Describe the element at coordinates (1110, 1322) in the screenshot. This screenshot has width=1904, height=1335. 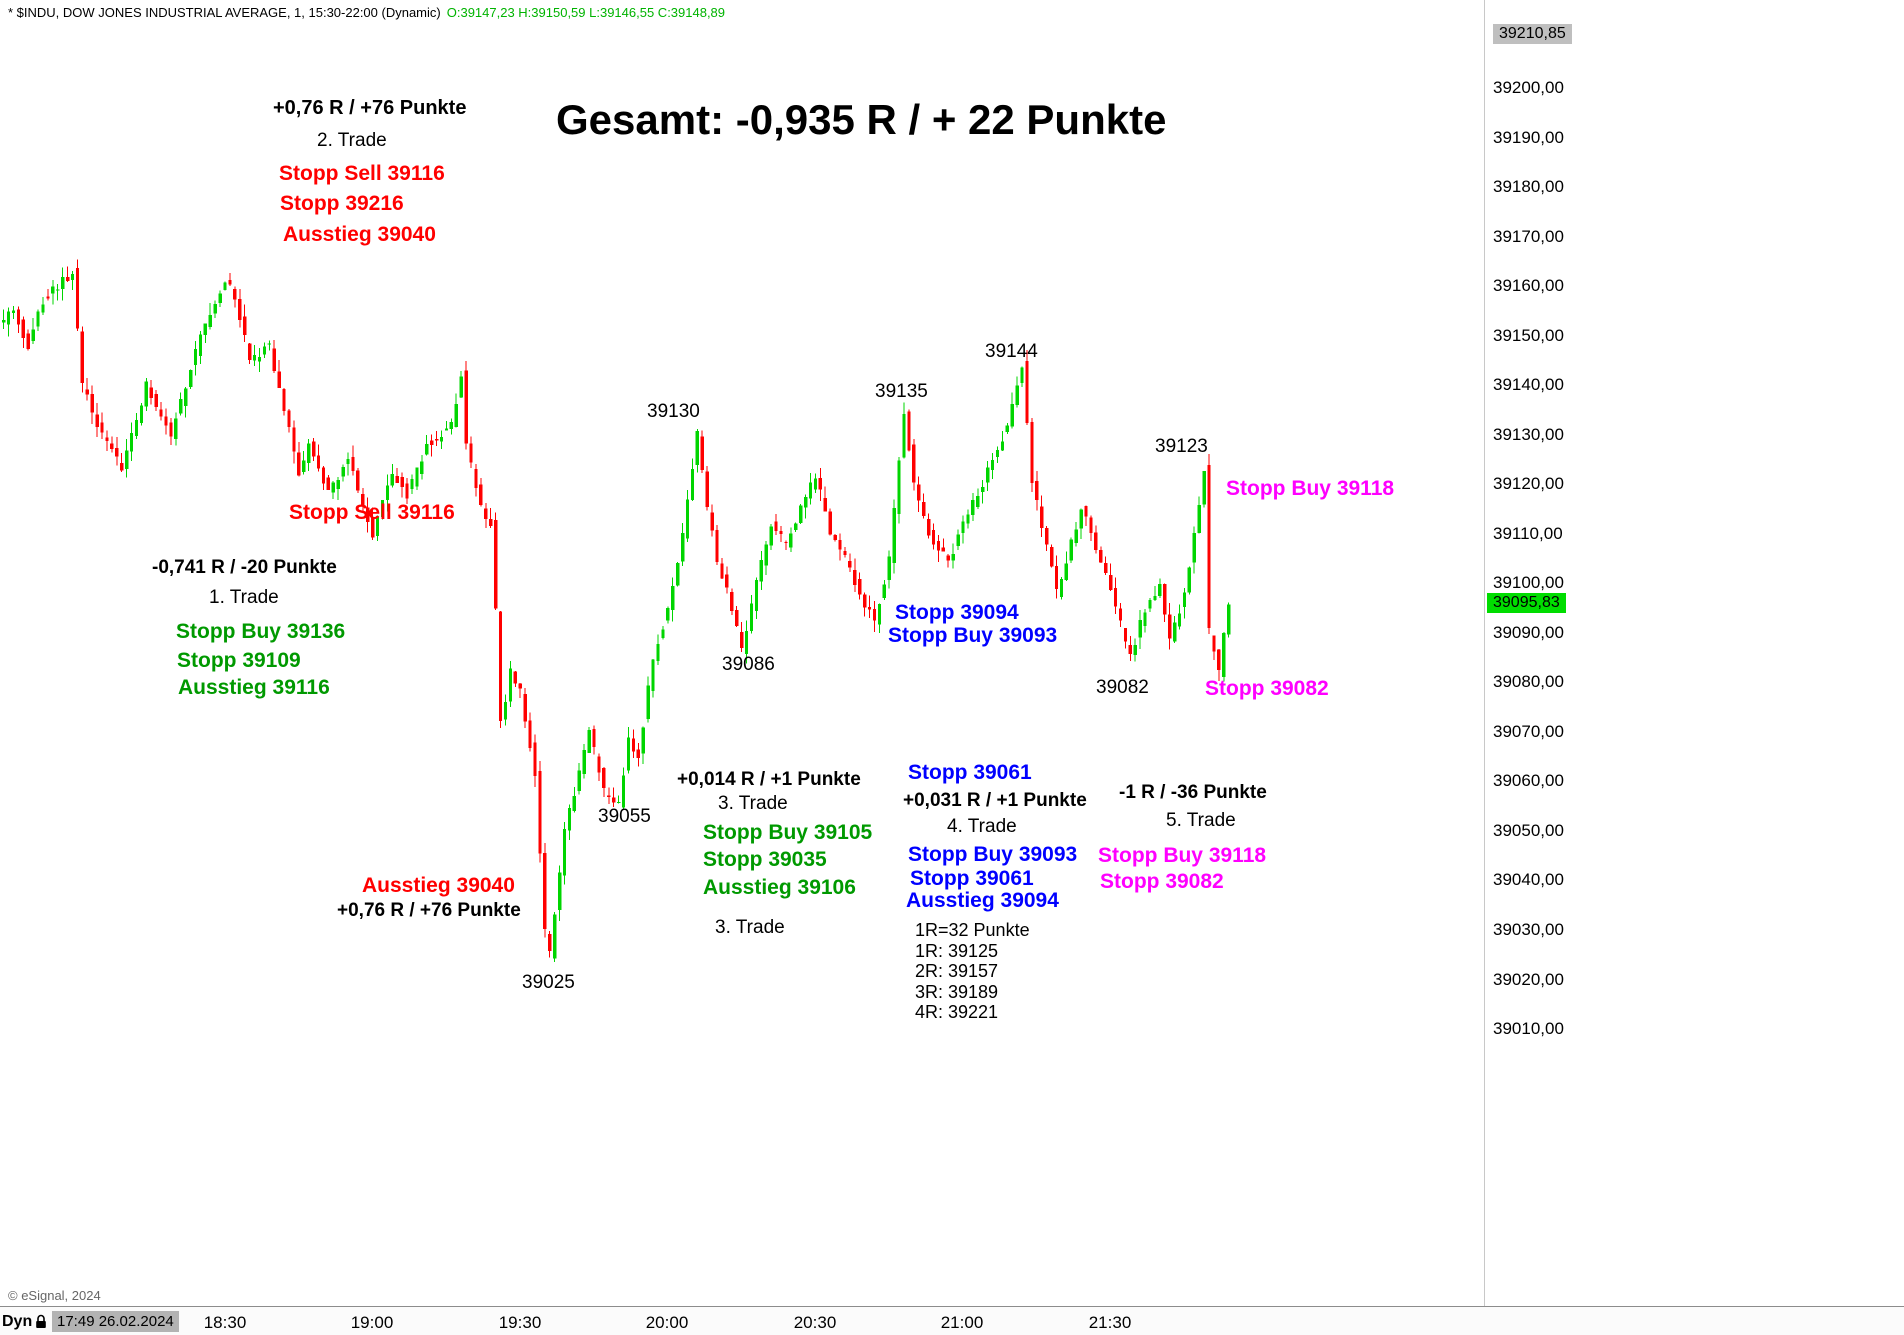
I see `time-tick-label: 21:30` at that location.